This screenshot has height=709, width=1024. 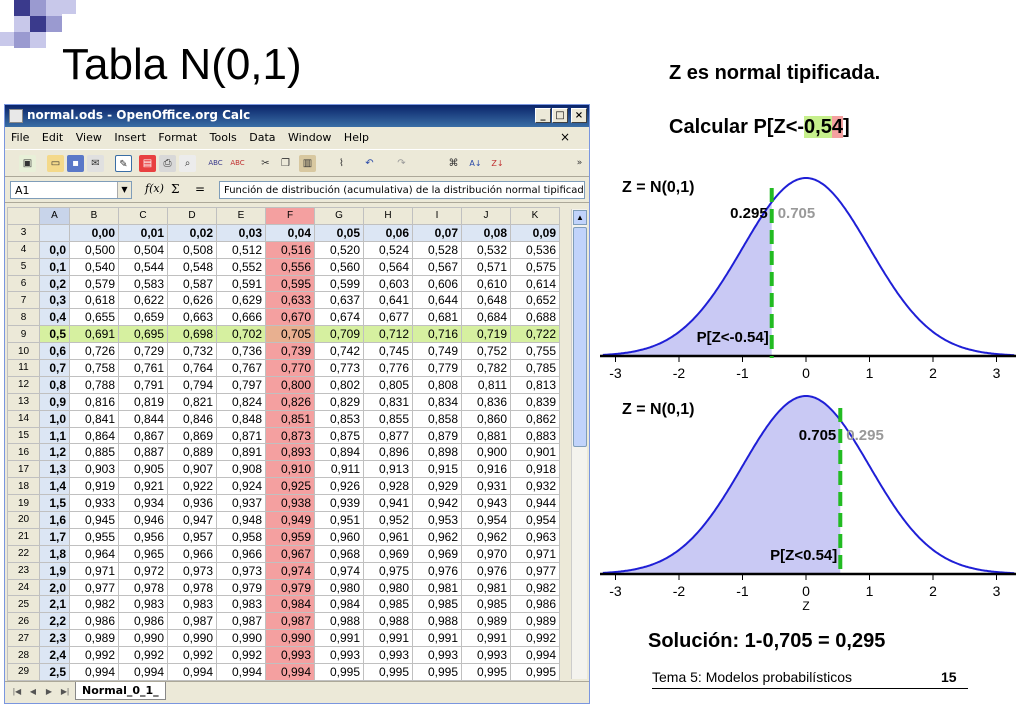 I want to click on table-cell: 0,04, so click(x=290, y=232).